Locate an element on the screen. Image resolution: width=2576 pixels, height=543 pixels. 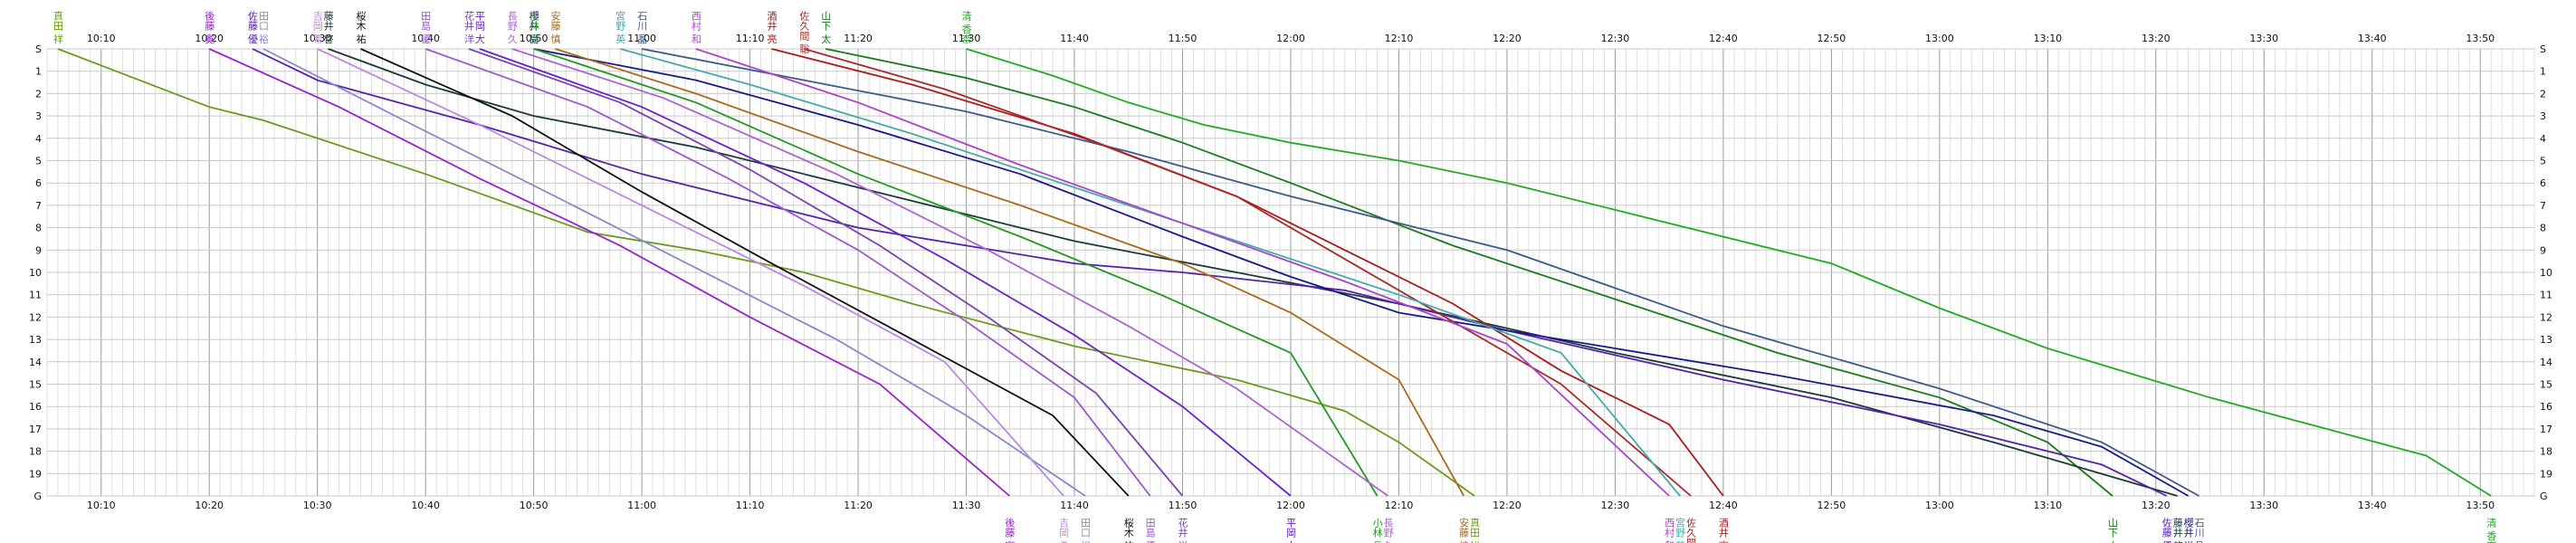
series-start-label: 櫻井 尚 is located at coordinates (534, 27).